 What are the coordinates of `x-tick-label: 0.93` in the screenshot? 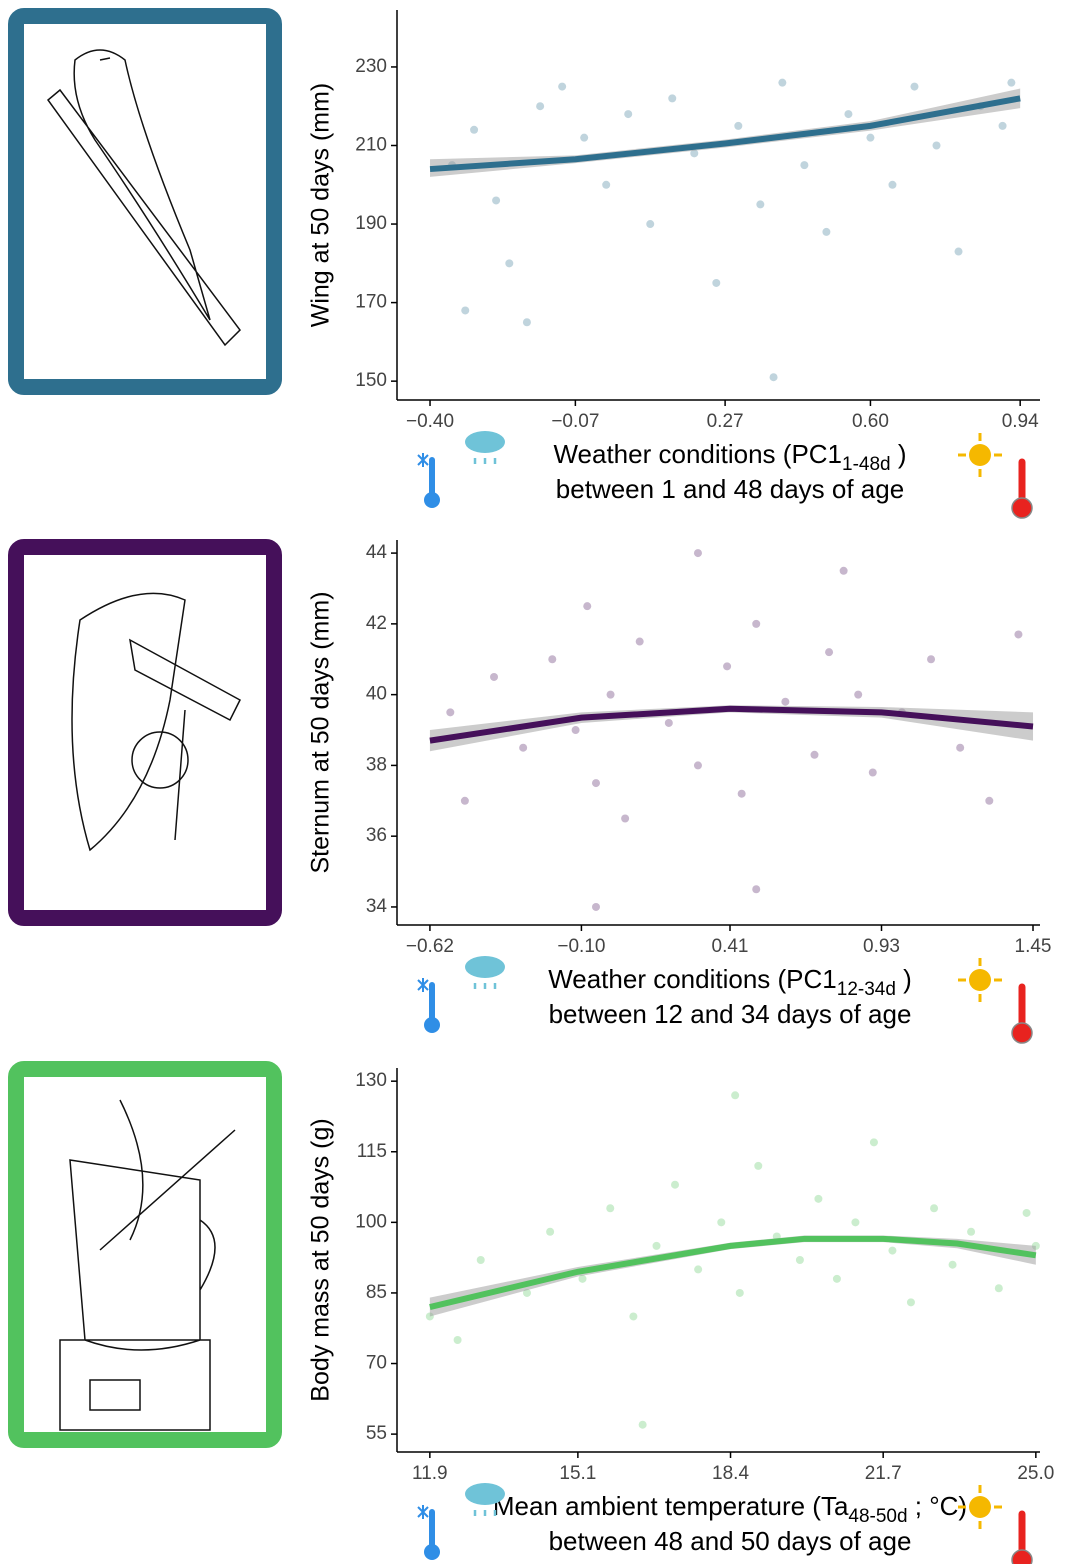 It's located at (881, 946).